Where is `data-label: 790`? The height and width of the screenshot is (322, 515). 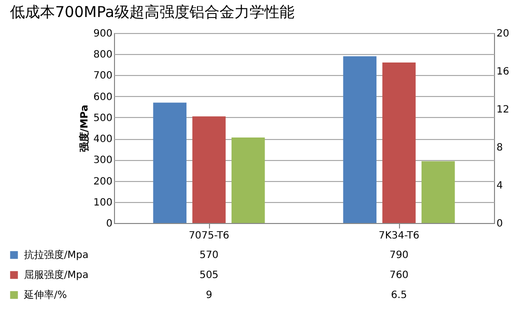 data-label: 790 is located at coordinates (399, 255).